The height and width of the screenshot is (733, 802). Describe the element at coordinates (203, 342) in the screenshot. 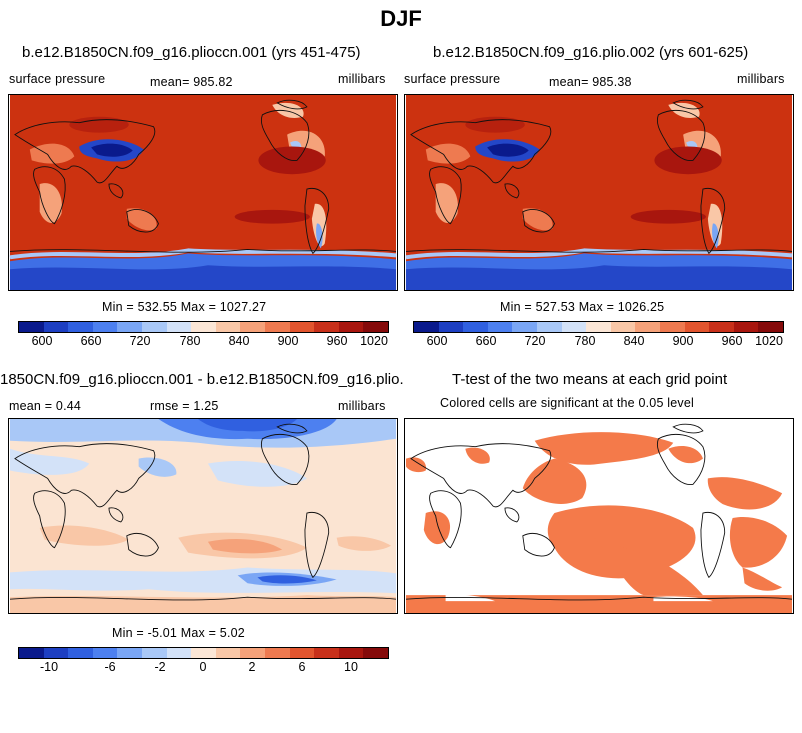

I see `panel1-colorbar-ticks: 600 660 720 780 840 900 960 1020` at that location.